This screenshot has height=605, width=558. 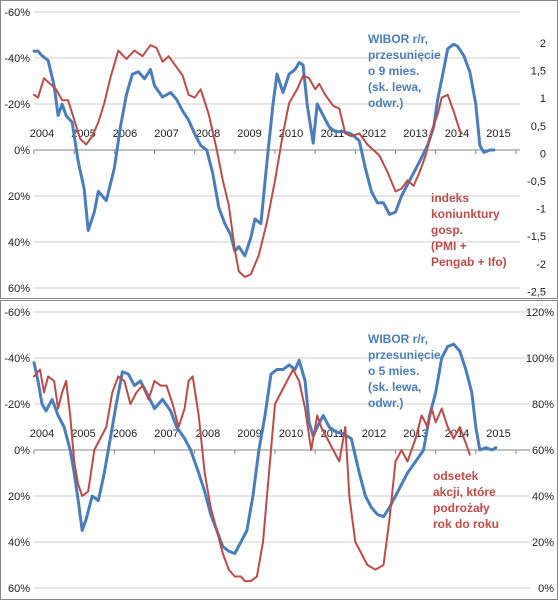 What do you see at coordinates (543, 497) in the screenshot?
I see `right-tick: 40%` at bounding box center [543, 497].